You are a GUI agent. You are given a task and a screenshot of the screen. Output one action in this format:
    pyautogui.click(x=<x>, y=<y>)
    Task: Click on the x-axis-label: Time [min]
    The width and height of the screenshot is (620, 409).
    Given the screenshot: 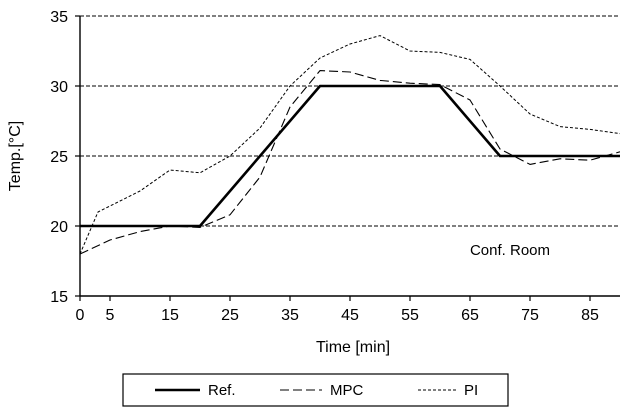 What is the action you would take?
    pyautogui.click(x=353, y=347)
    